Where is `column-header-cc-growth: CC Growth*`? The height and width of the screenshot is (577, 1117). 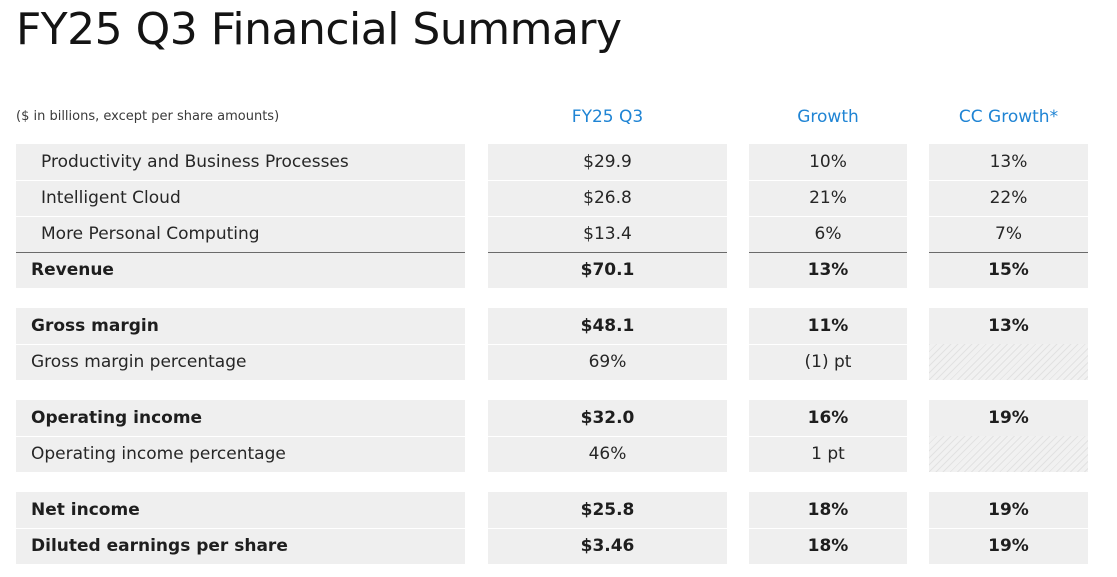 column-header-cc-growth: CC Growth* is located at coordinates (1008, 117).